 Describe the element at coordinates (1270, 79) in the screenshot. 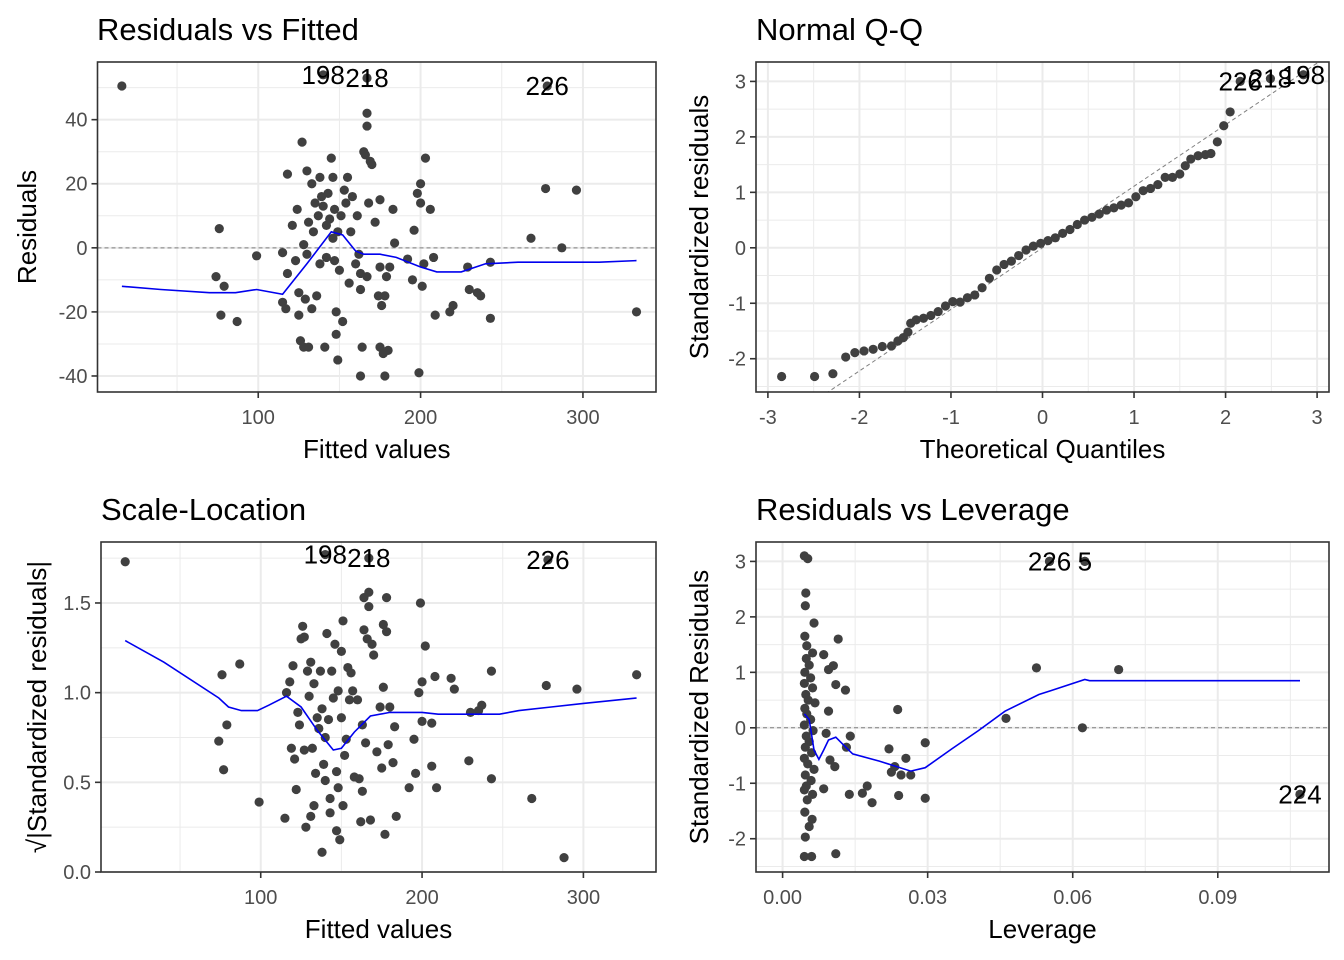

I see `point-label: 218` at that location.